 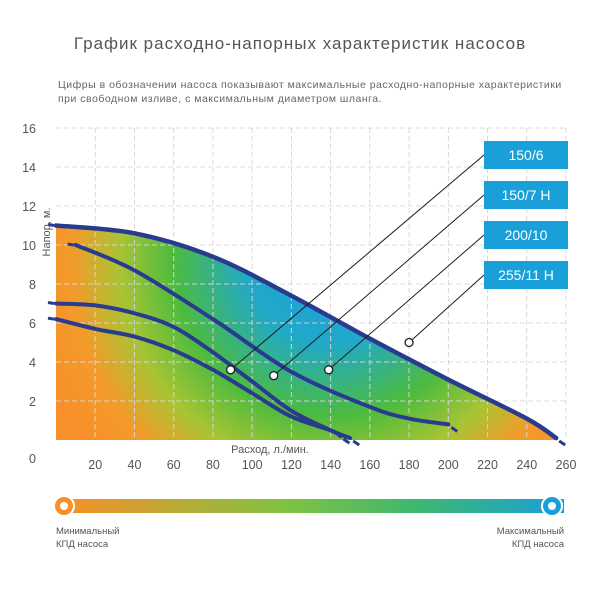 What do you see at coordinates (82, 544) in the screenshot?
I see `legend-min-line-2: КПД насоса` at bounding box center [82, 544].